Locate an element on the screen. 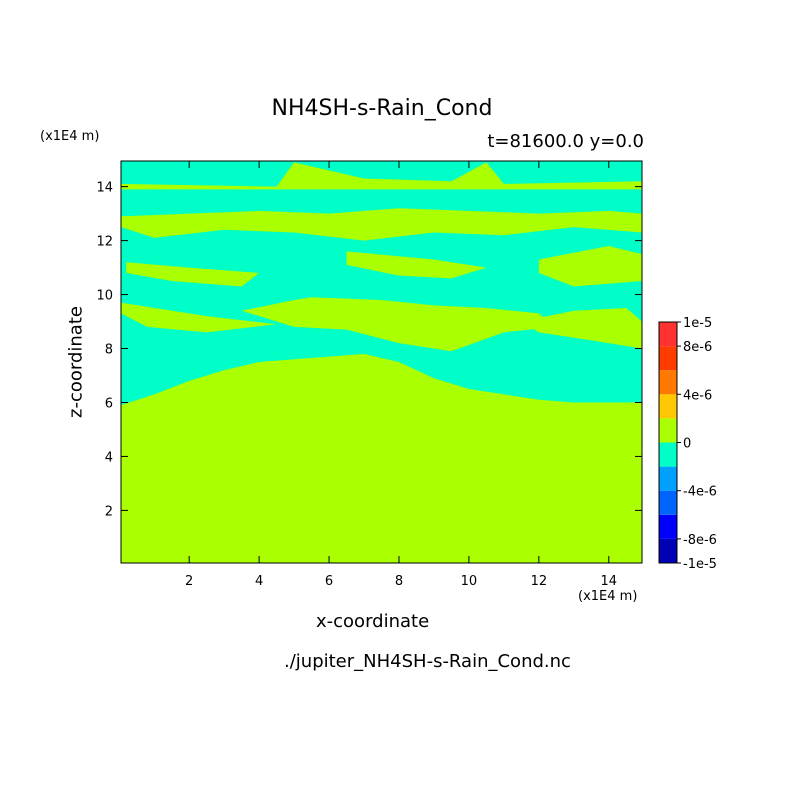  y-tick: 4 is located at coordinates (373, 457).